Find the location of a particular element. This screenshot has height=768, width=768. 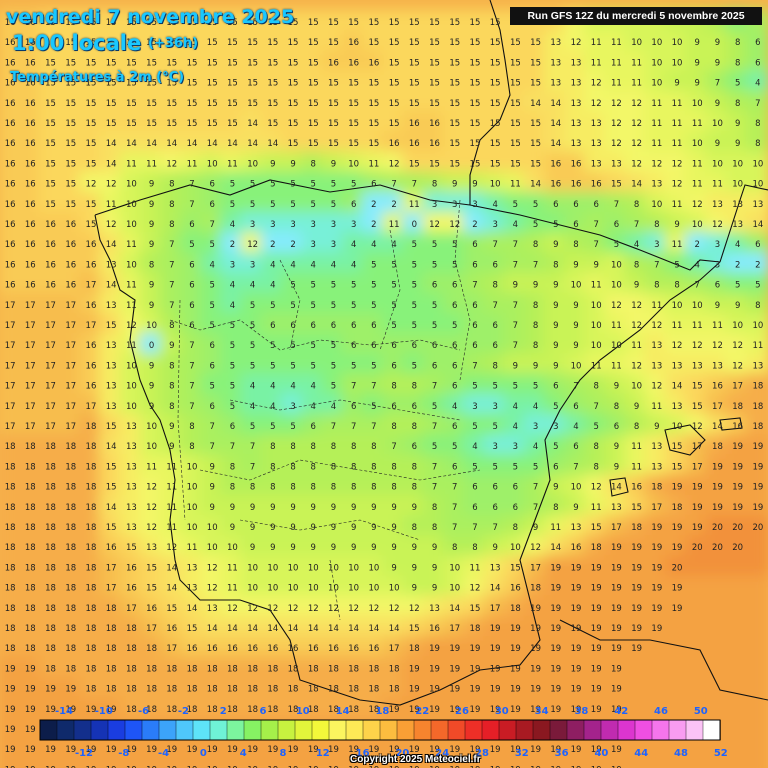

legend-label-bottom: 8 is located at coordinates (283, 753).